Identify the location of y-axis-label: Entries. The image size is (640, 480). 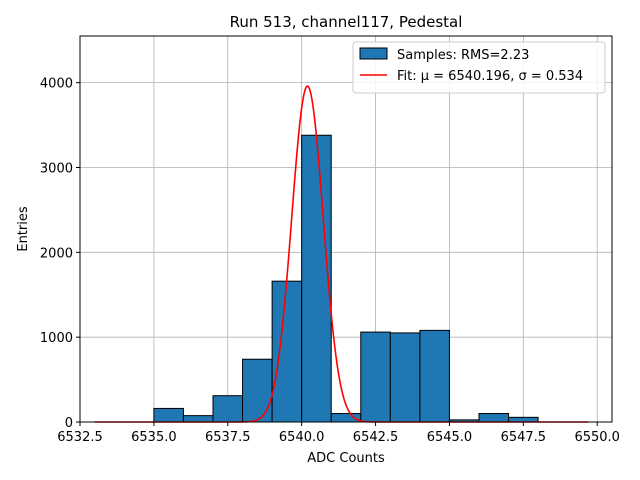
(23, 229).